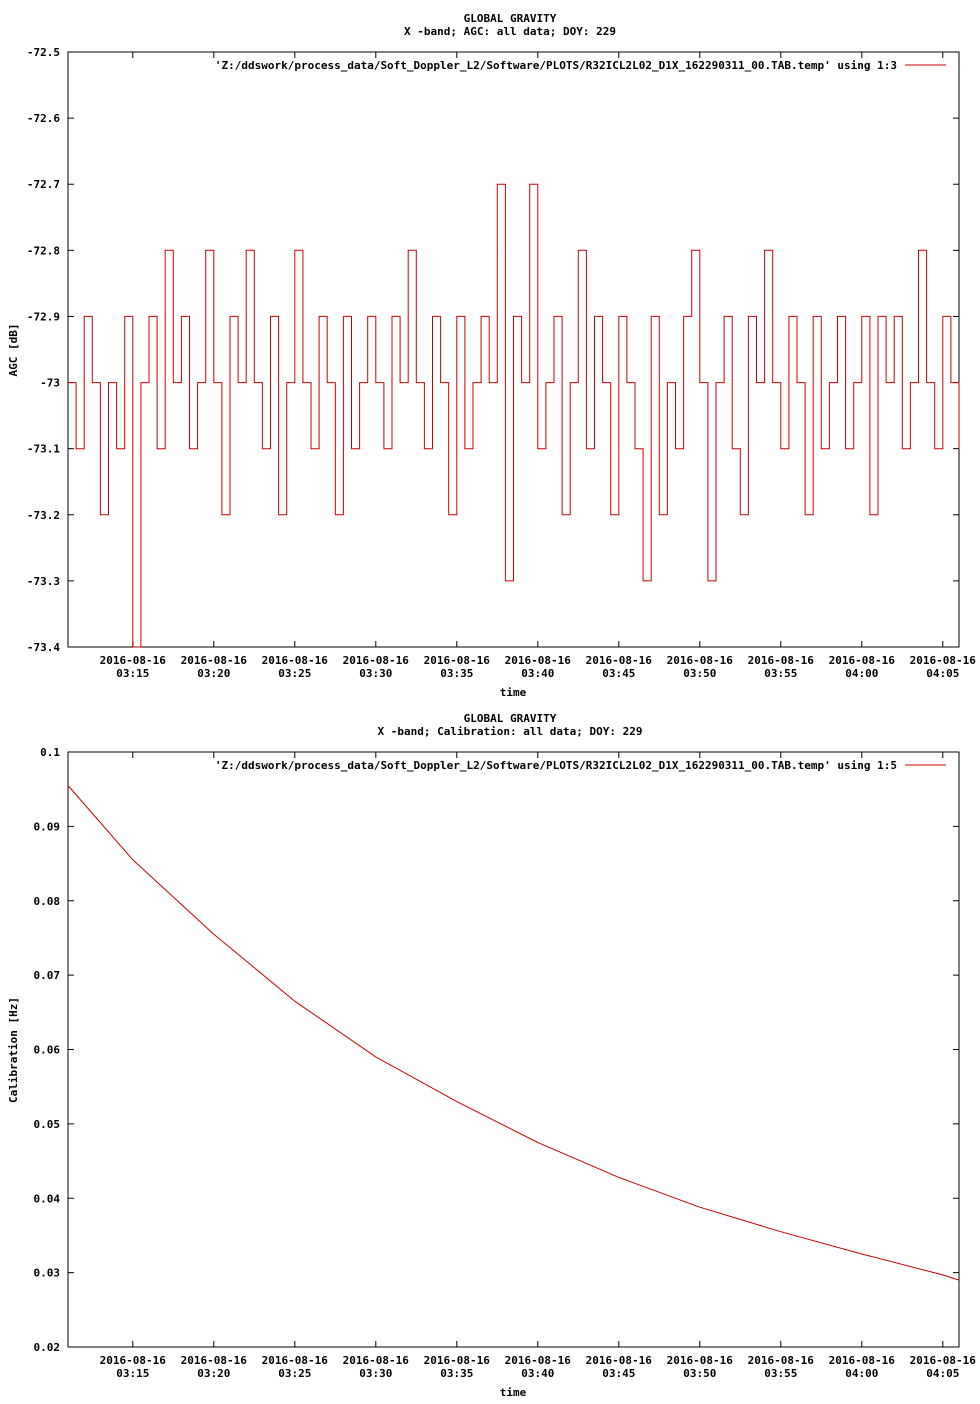 This screenshot has height=1404, width=980. What do you see at coordinates (47, 1273) in the screenshot?
I see `y-tick-label: 0.03` at bounding box center [47, 1273].